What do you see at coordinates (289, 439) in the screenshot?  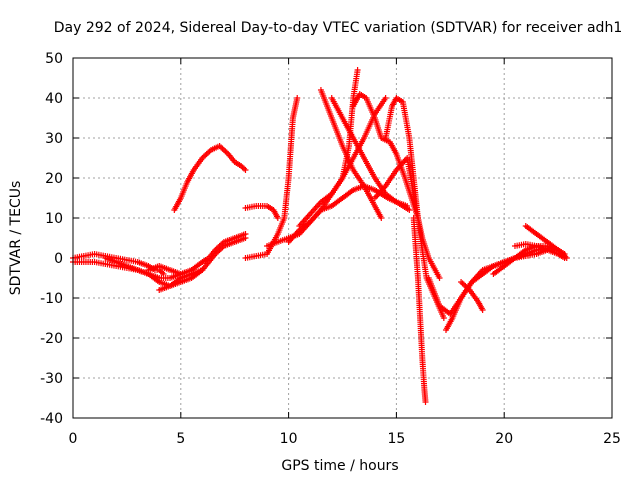 I see `x-tick-label: 10` at bounding box center [289, 439].